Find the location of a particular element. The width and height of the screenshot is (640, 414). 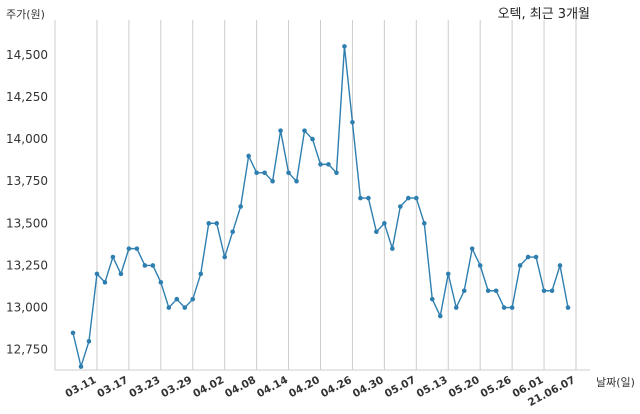

x-tick-label: 03.23 is located at coordinates (144, 387).